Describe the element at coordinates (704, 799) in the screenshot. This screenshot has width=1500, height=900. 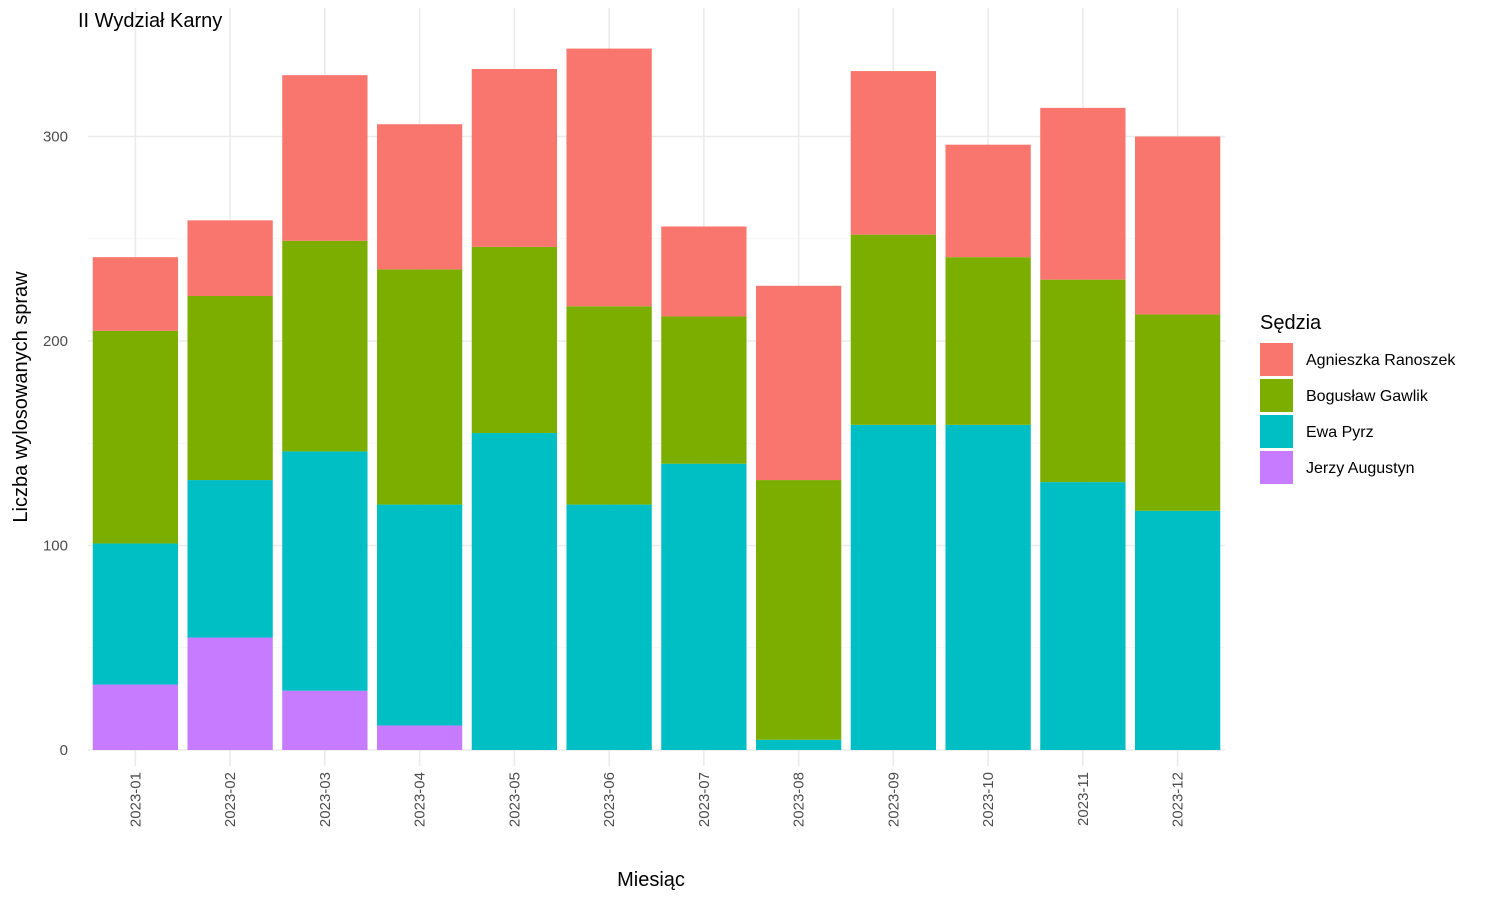
I see `x-tick-label: 2023-07` at that location.